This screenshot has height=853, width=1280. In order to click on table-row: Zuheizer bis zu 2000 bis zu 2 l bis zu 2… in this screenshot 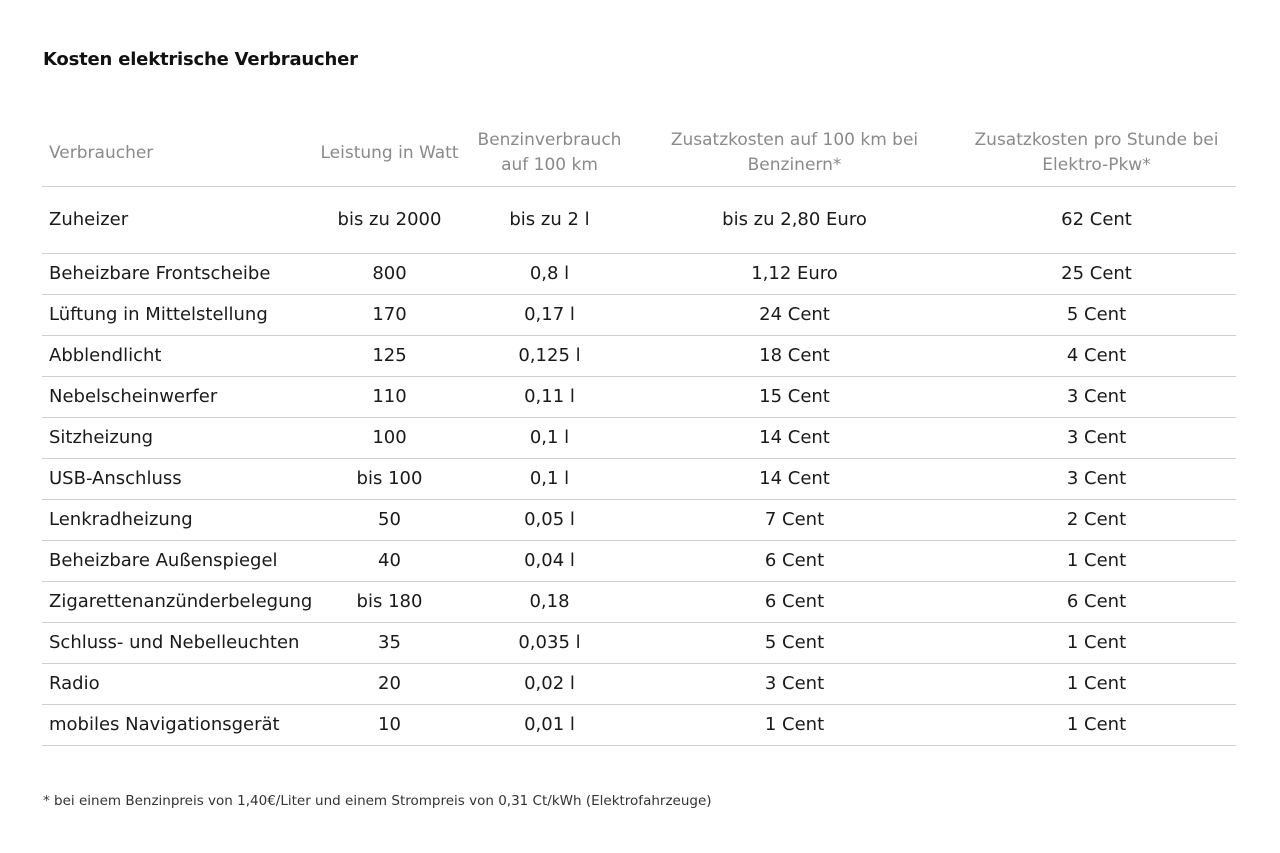, I will do `click(639, 220)`.